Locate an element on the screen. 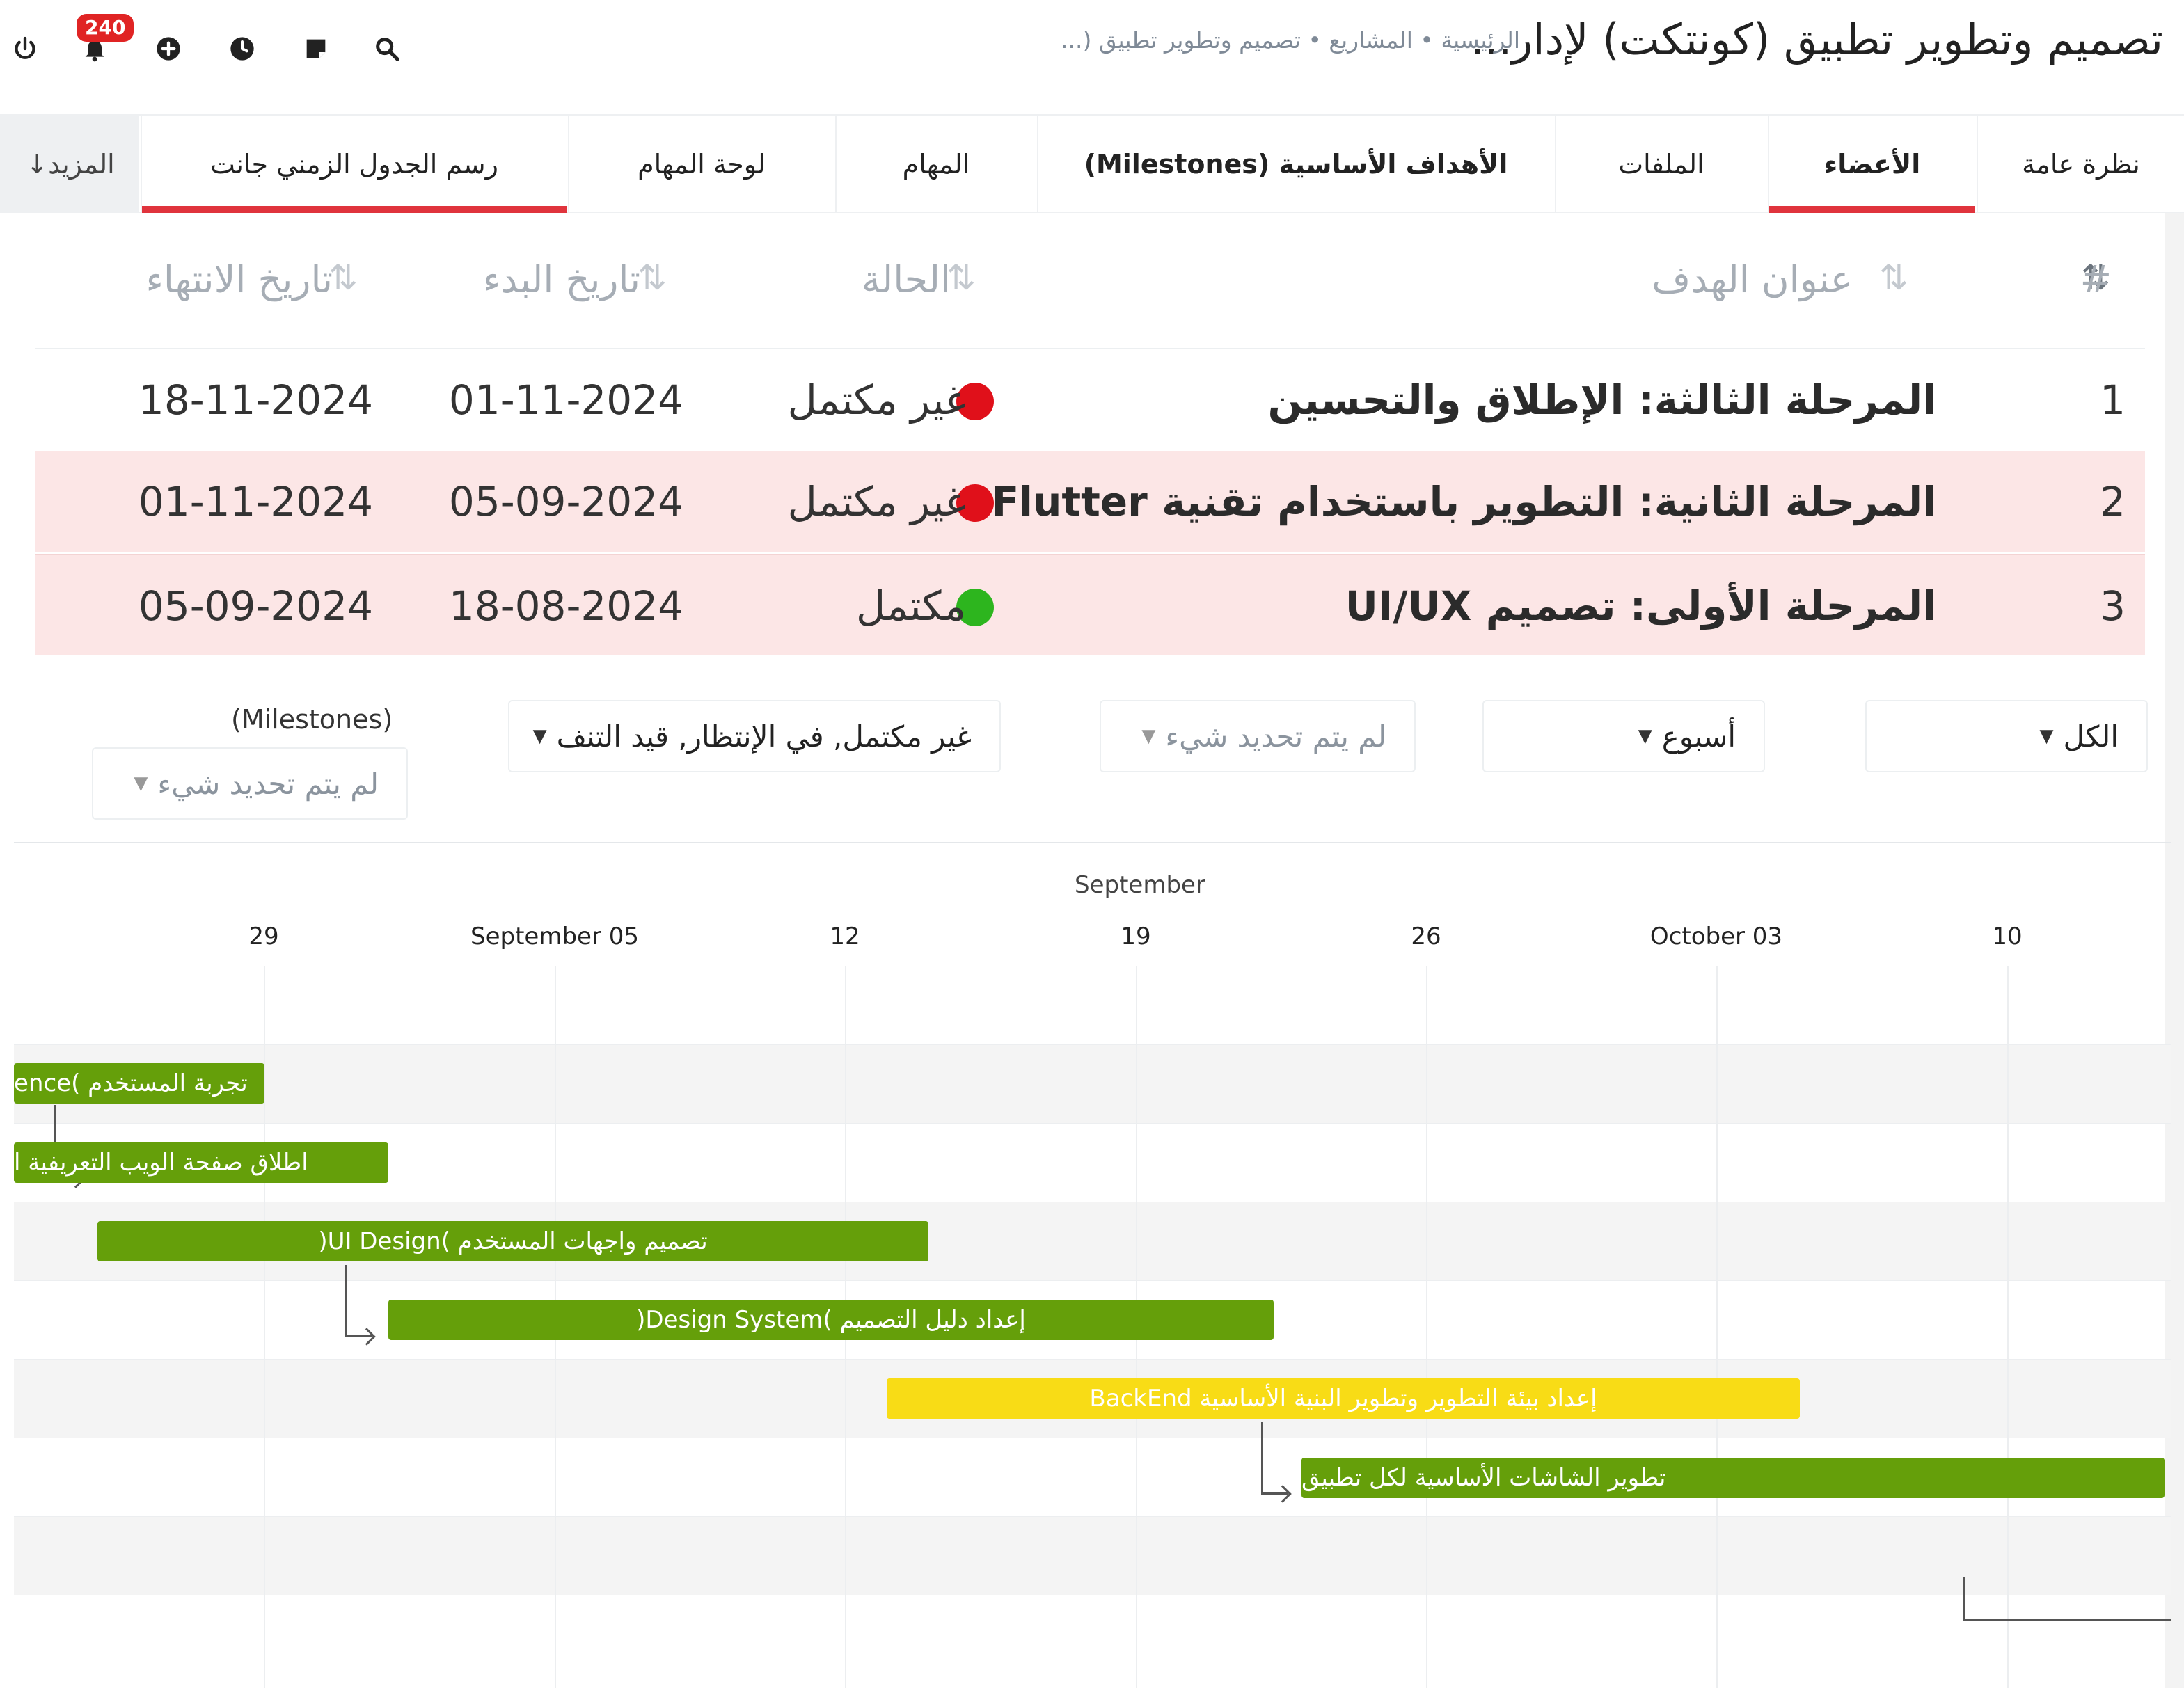 The height and width of the screenshot is (1688, 2184). gantt-task-bar: تطوير الشاشات الأساسية لكل تطبيق is located at coordinates (1733, 1478).